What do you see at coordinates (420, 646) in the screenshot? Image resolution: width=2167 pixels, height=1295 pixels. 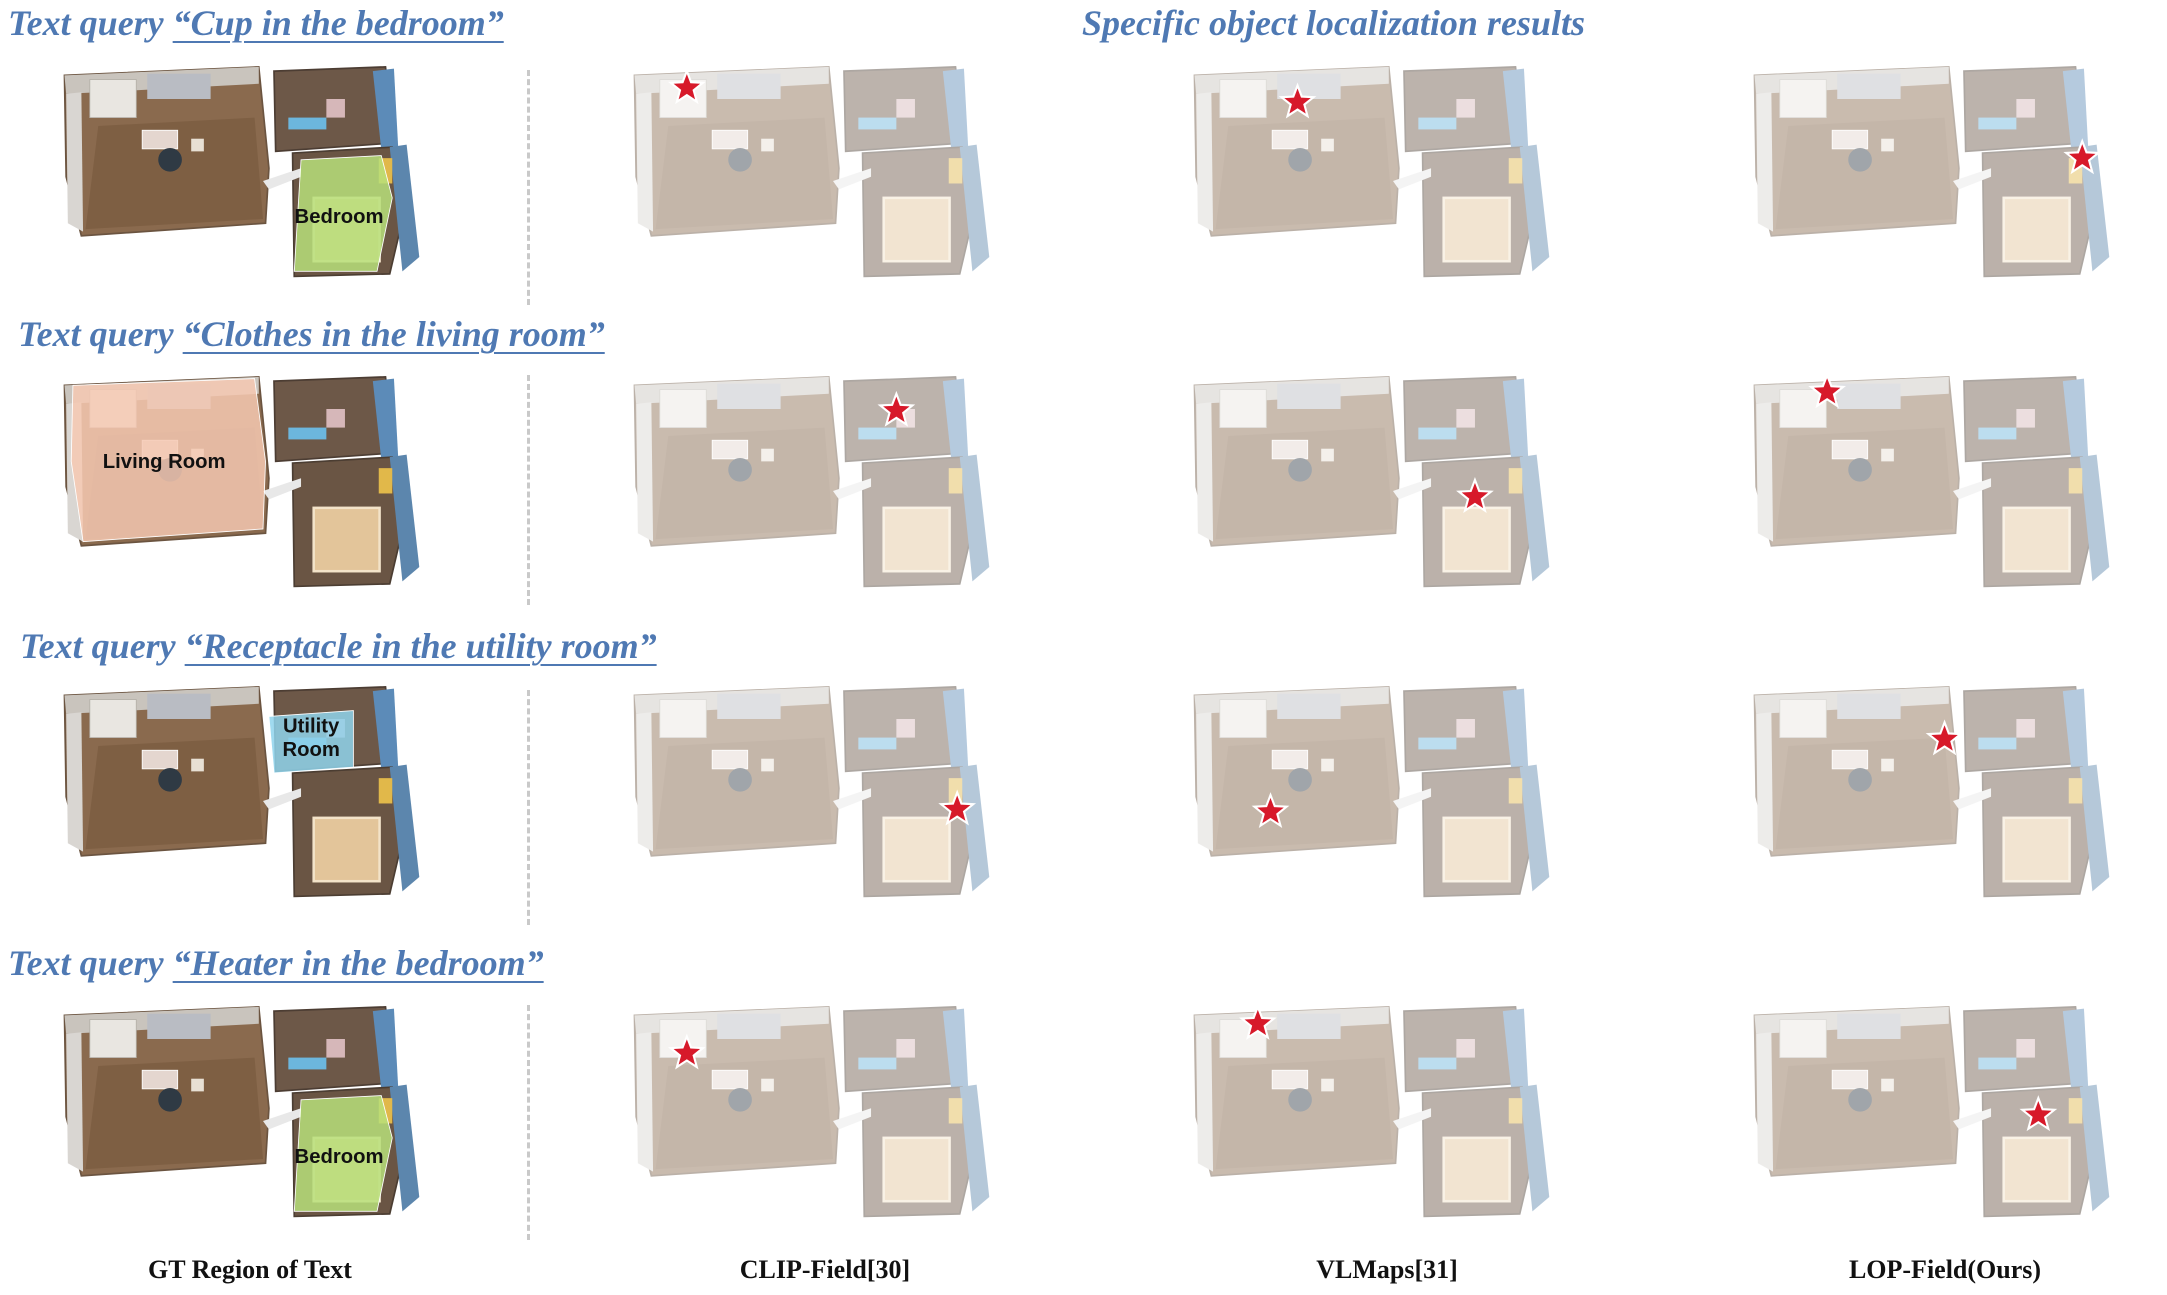 I see `query-text-3: “Receptacle in the utility room”` at bounding box center [420, 646].